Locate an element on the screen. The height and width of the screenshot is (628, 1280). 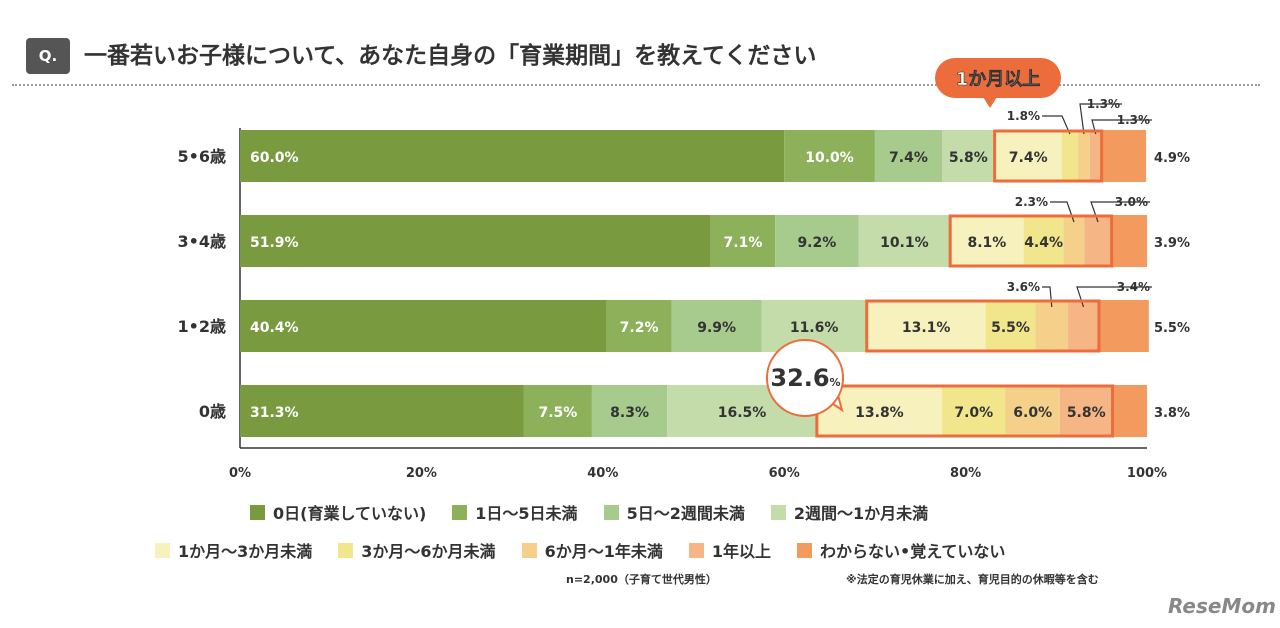
data-label: 7.1% is located at coordinates (743, 243).